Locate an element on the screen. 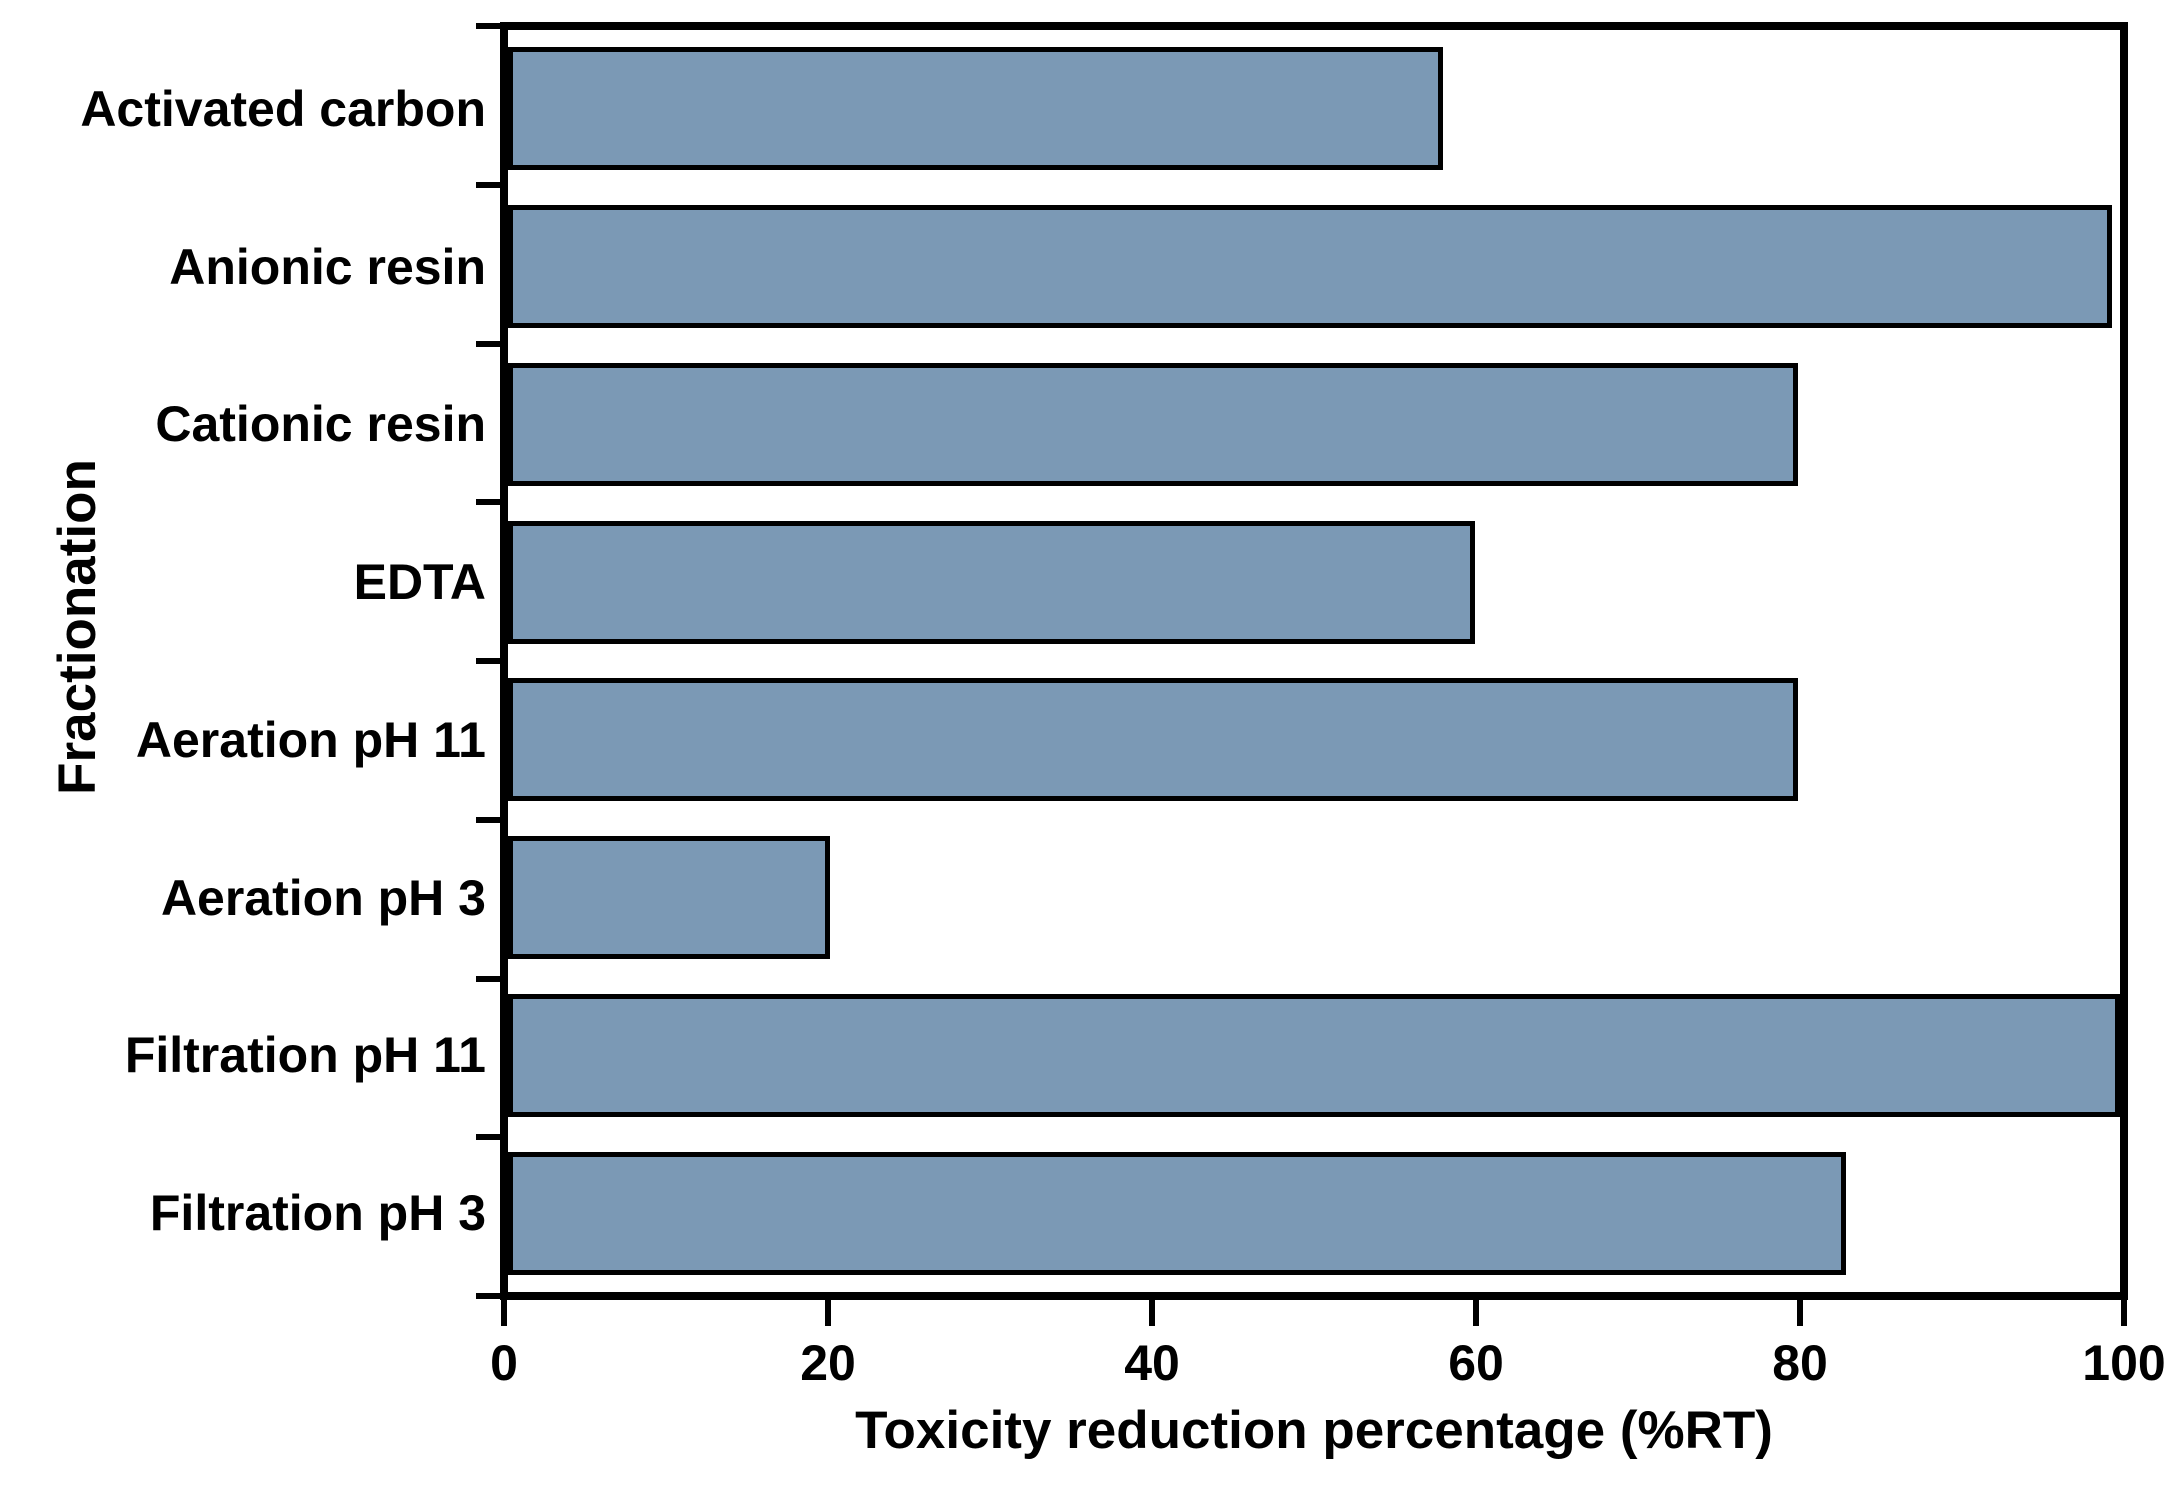 This screenshot has width=2178, height=1486. category-label: Filtration pH 3 is located at coordinates (317, 1213).